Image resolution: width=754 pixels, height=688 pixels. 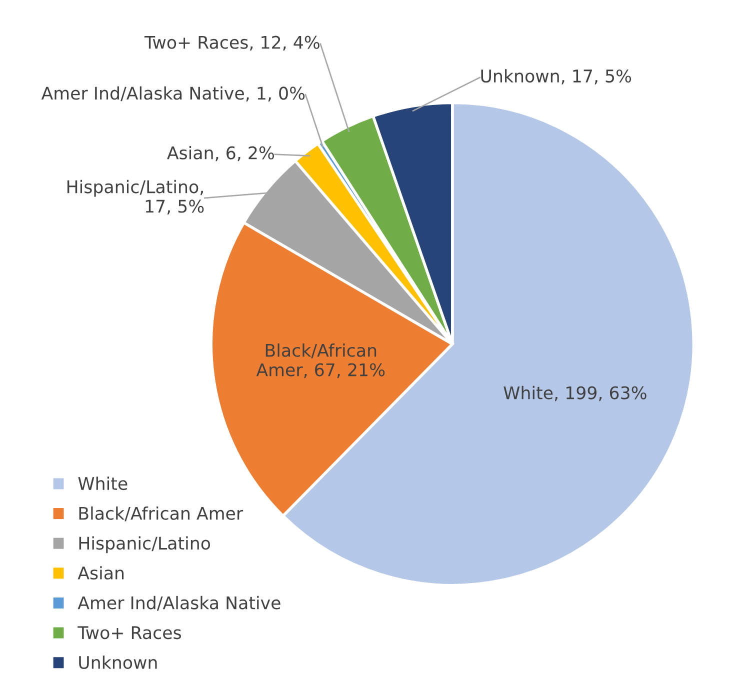 I want to click on data-label: Black/African Amer, 67, 21%, so click(x=320, y=360).